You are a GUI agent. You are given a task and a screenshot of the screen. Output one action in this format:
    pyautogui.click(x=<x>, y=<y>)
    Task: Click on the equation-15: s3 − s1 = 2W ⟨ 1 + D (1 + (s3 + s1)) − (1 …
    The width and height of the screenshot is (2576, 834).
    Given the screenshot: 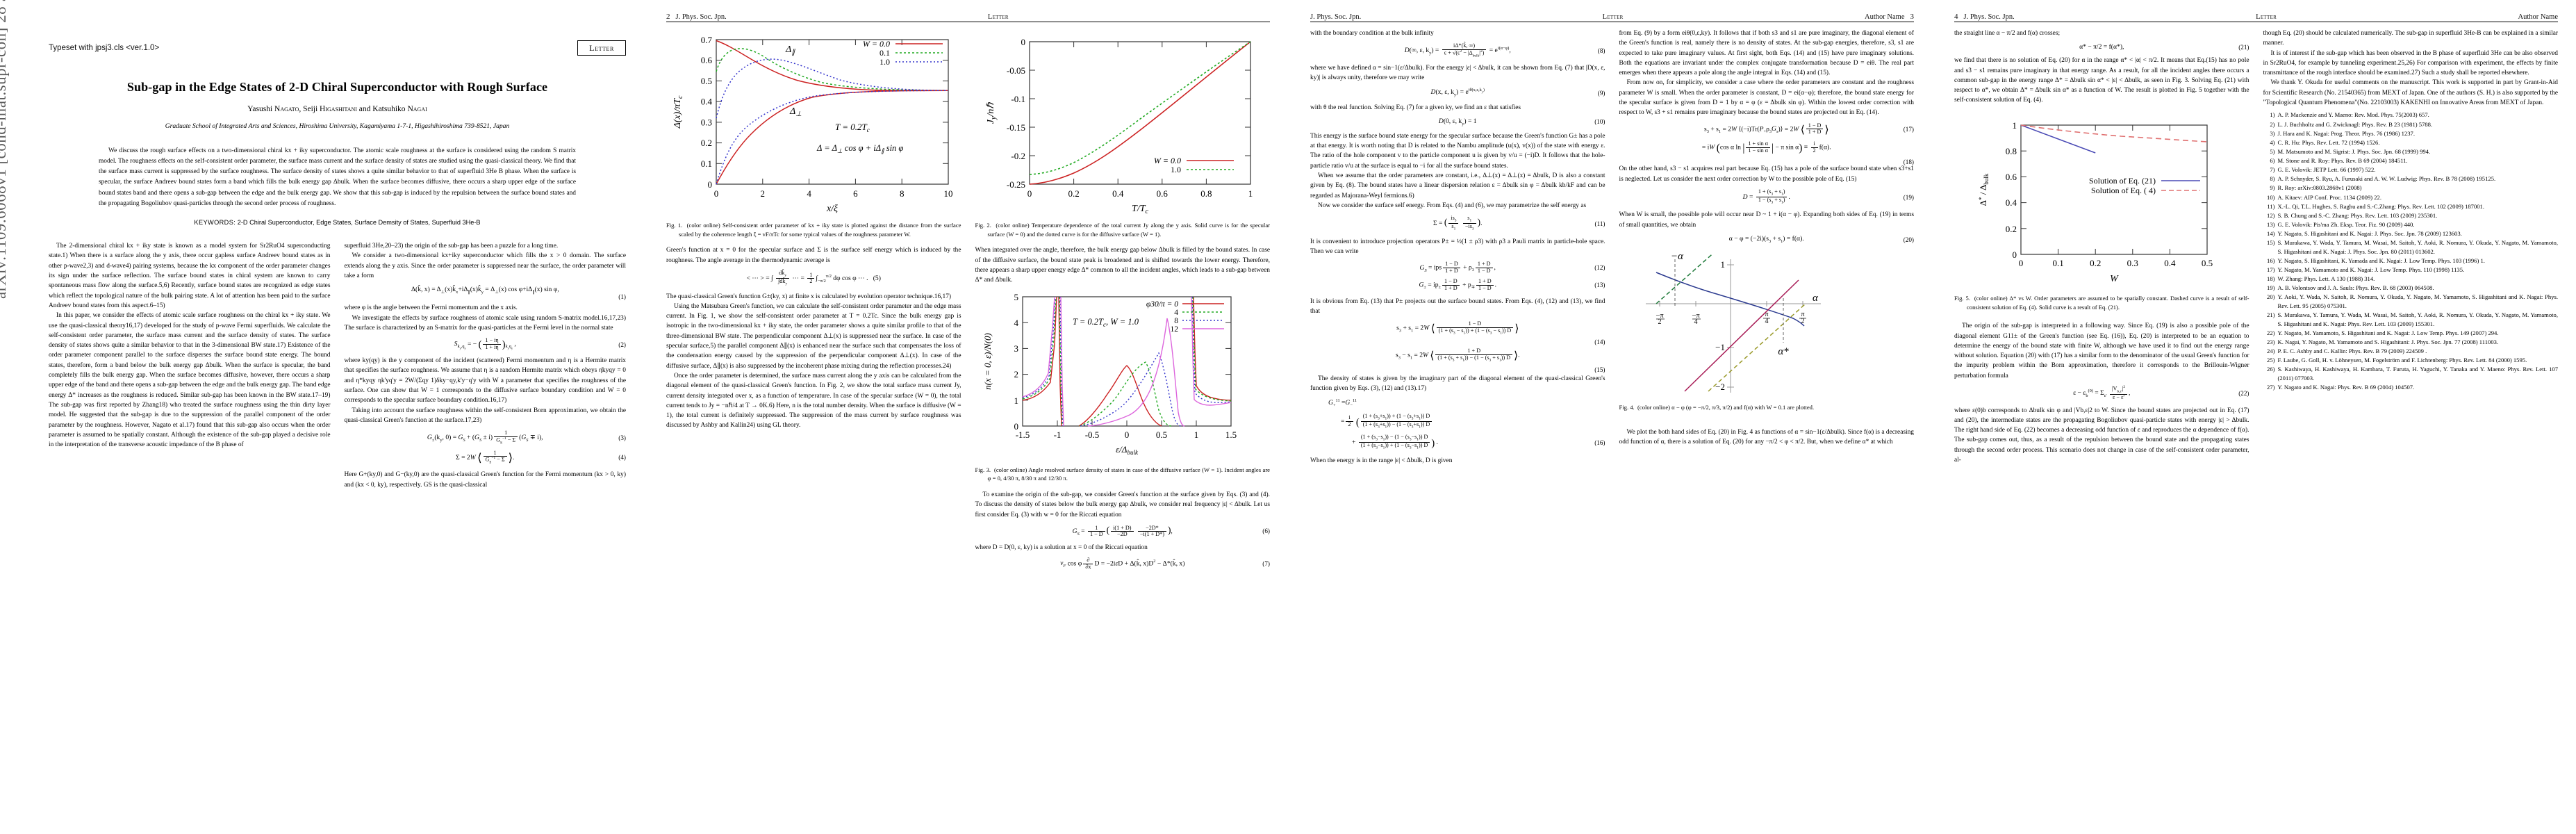 What is the action you would take?
    pyautogui.click(x=1500, y=360)
    